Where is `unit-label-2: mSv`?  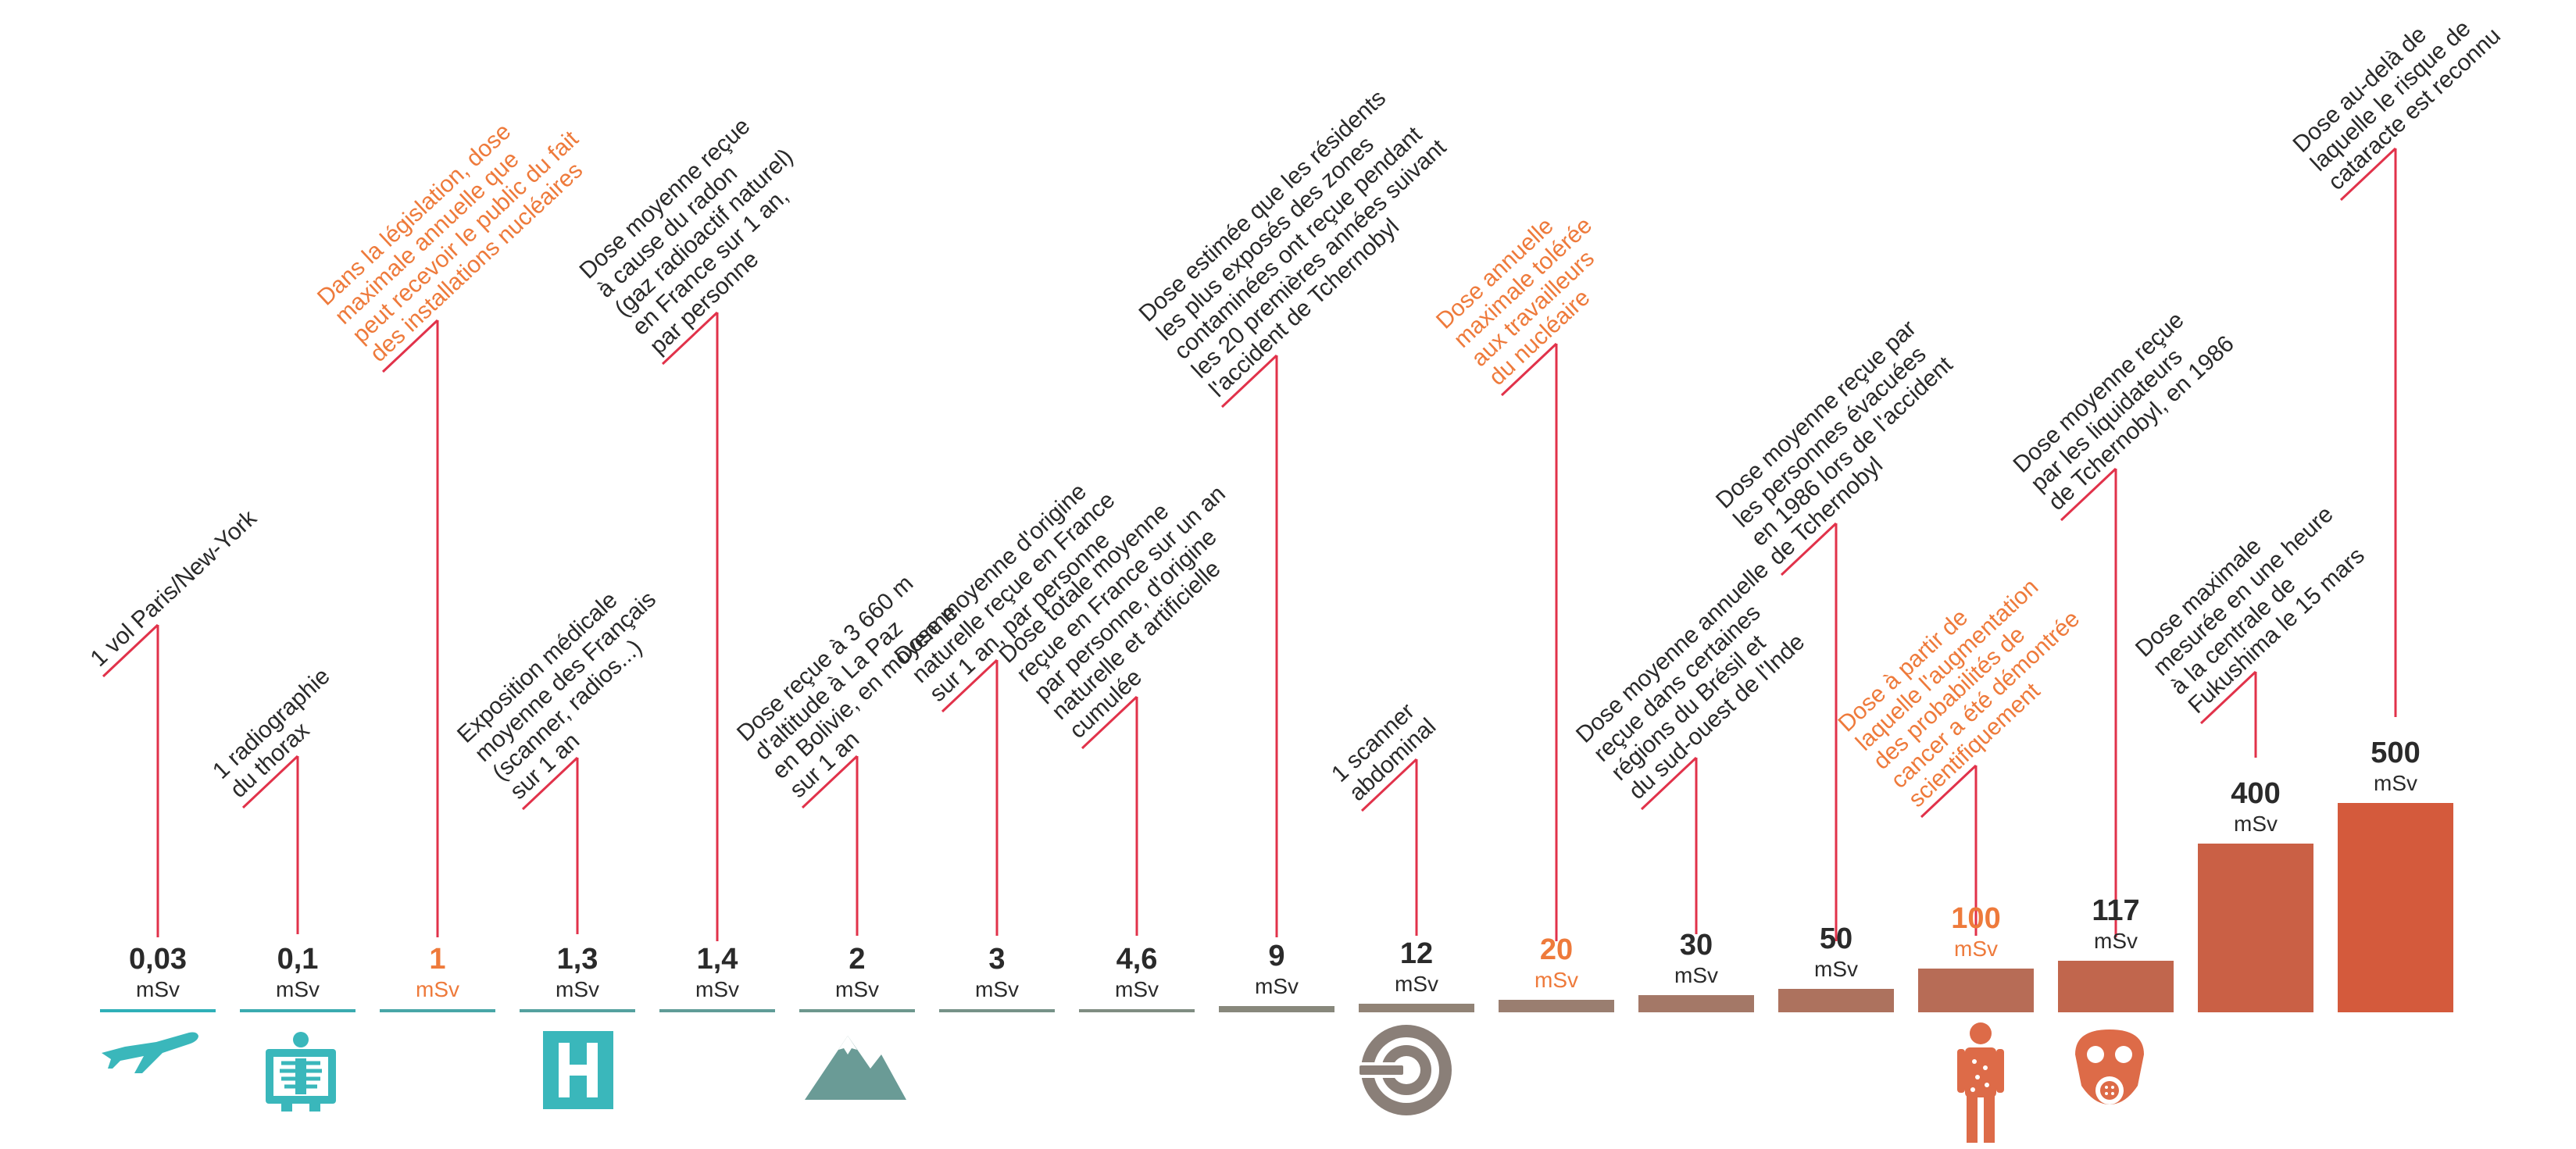
unit-label-2: mSv is located at coordinates (438, 989).